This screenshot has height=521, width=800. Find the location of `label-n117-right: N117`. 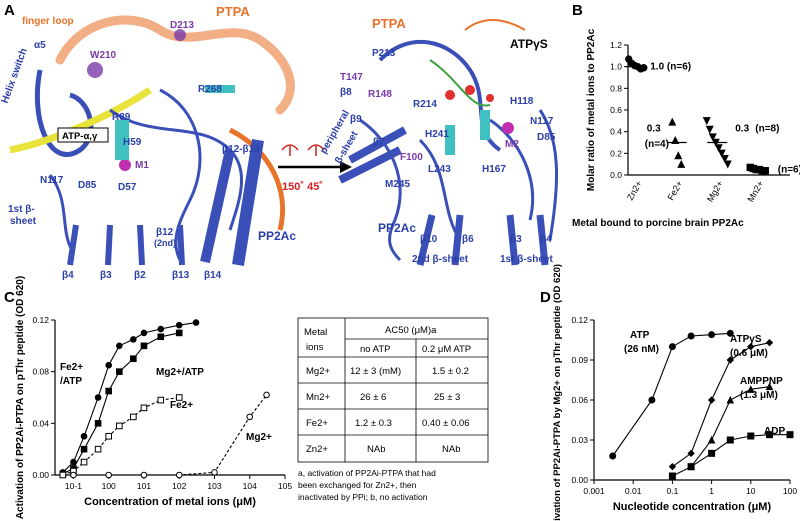

label-n117-right: N117 is located at coordinates (542, 121).